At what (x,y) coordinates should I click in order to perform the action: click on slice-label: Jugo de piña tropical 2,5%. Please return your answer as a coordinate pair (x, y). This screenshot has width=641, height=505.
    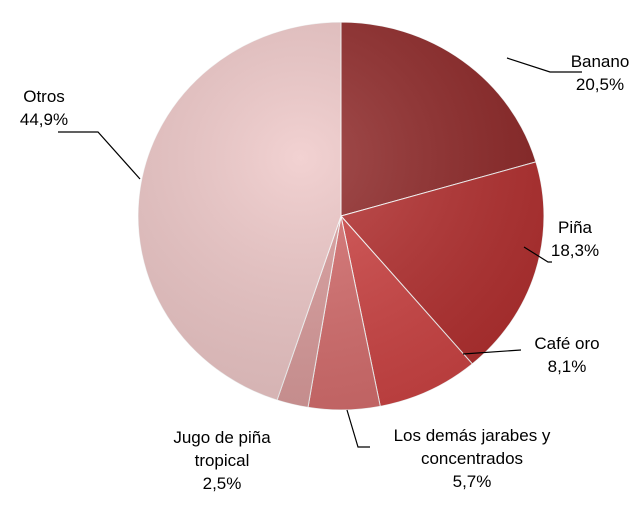
    Looking at the image, I should click on (222, 460).